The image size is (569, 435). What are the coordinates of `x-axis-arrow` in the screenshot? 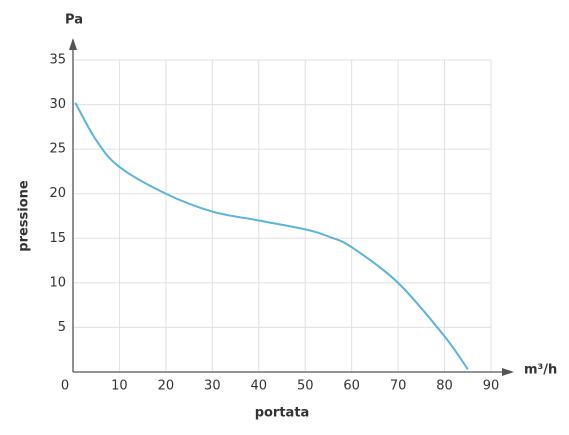 It's located at (508, 372).